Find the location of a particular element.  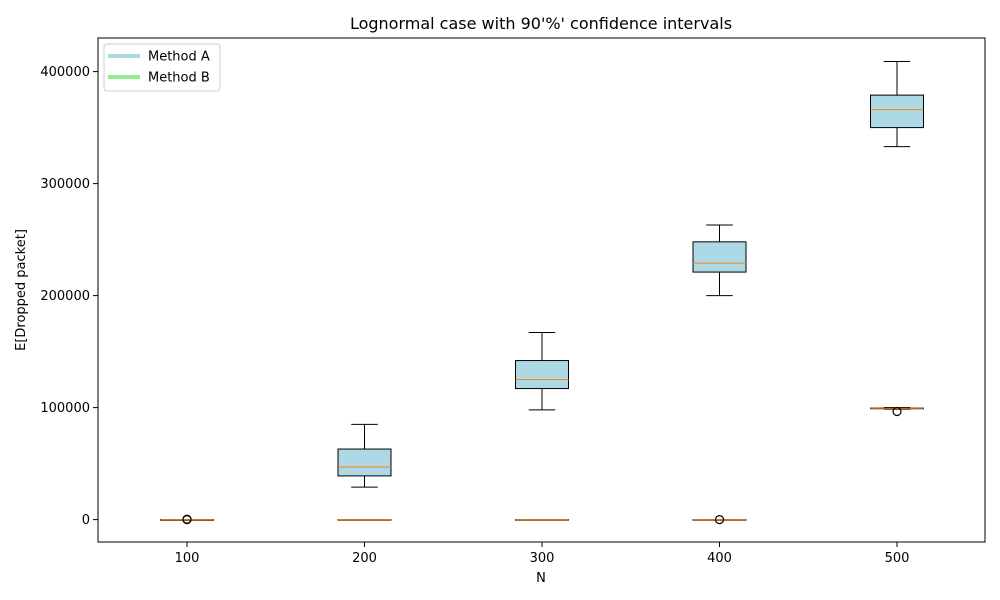

legend-label: Method B is located at coordinates (179, 78).